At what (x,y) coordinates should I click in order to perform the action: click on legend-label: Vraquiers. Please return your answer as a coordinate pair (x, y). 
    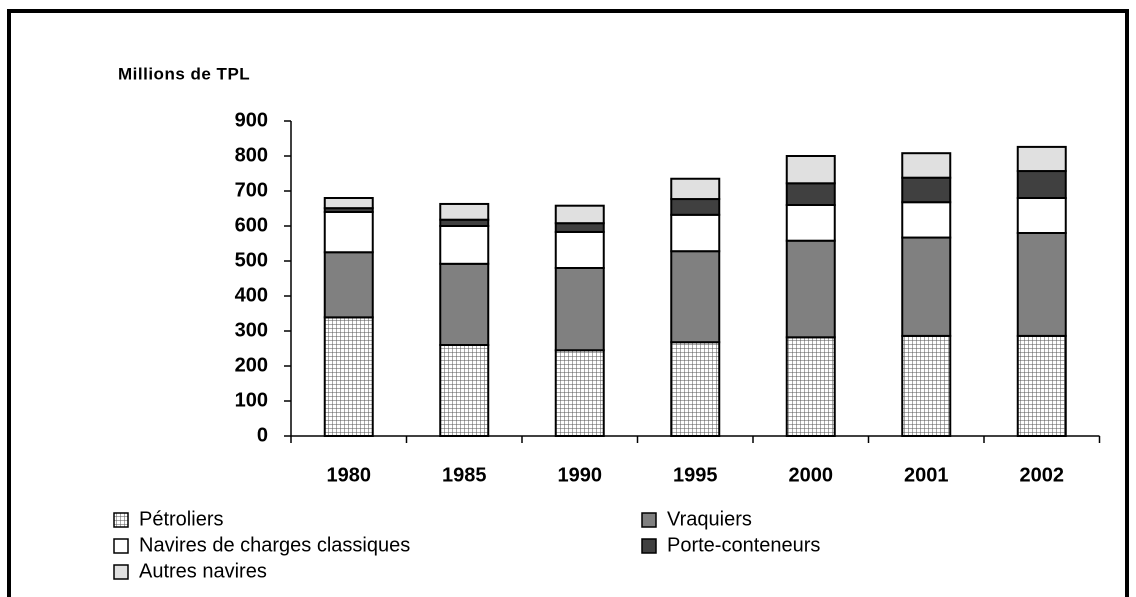
    Looking at the image, I should click on (709, 519).